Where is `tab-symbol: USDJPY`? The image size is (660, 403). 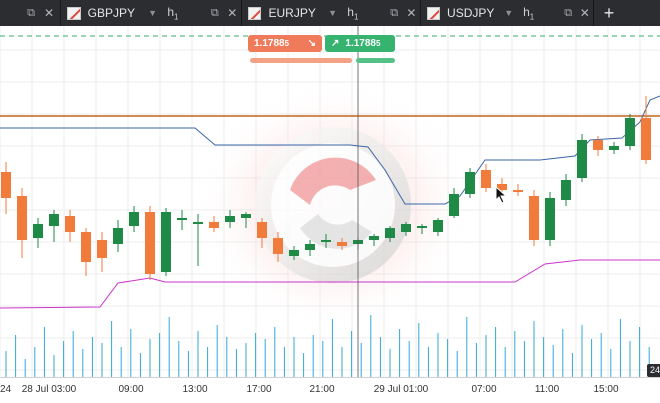
tab-symbol: USDJPY is located at coordinates (471, 13).